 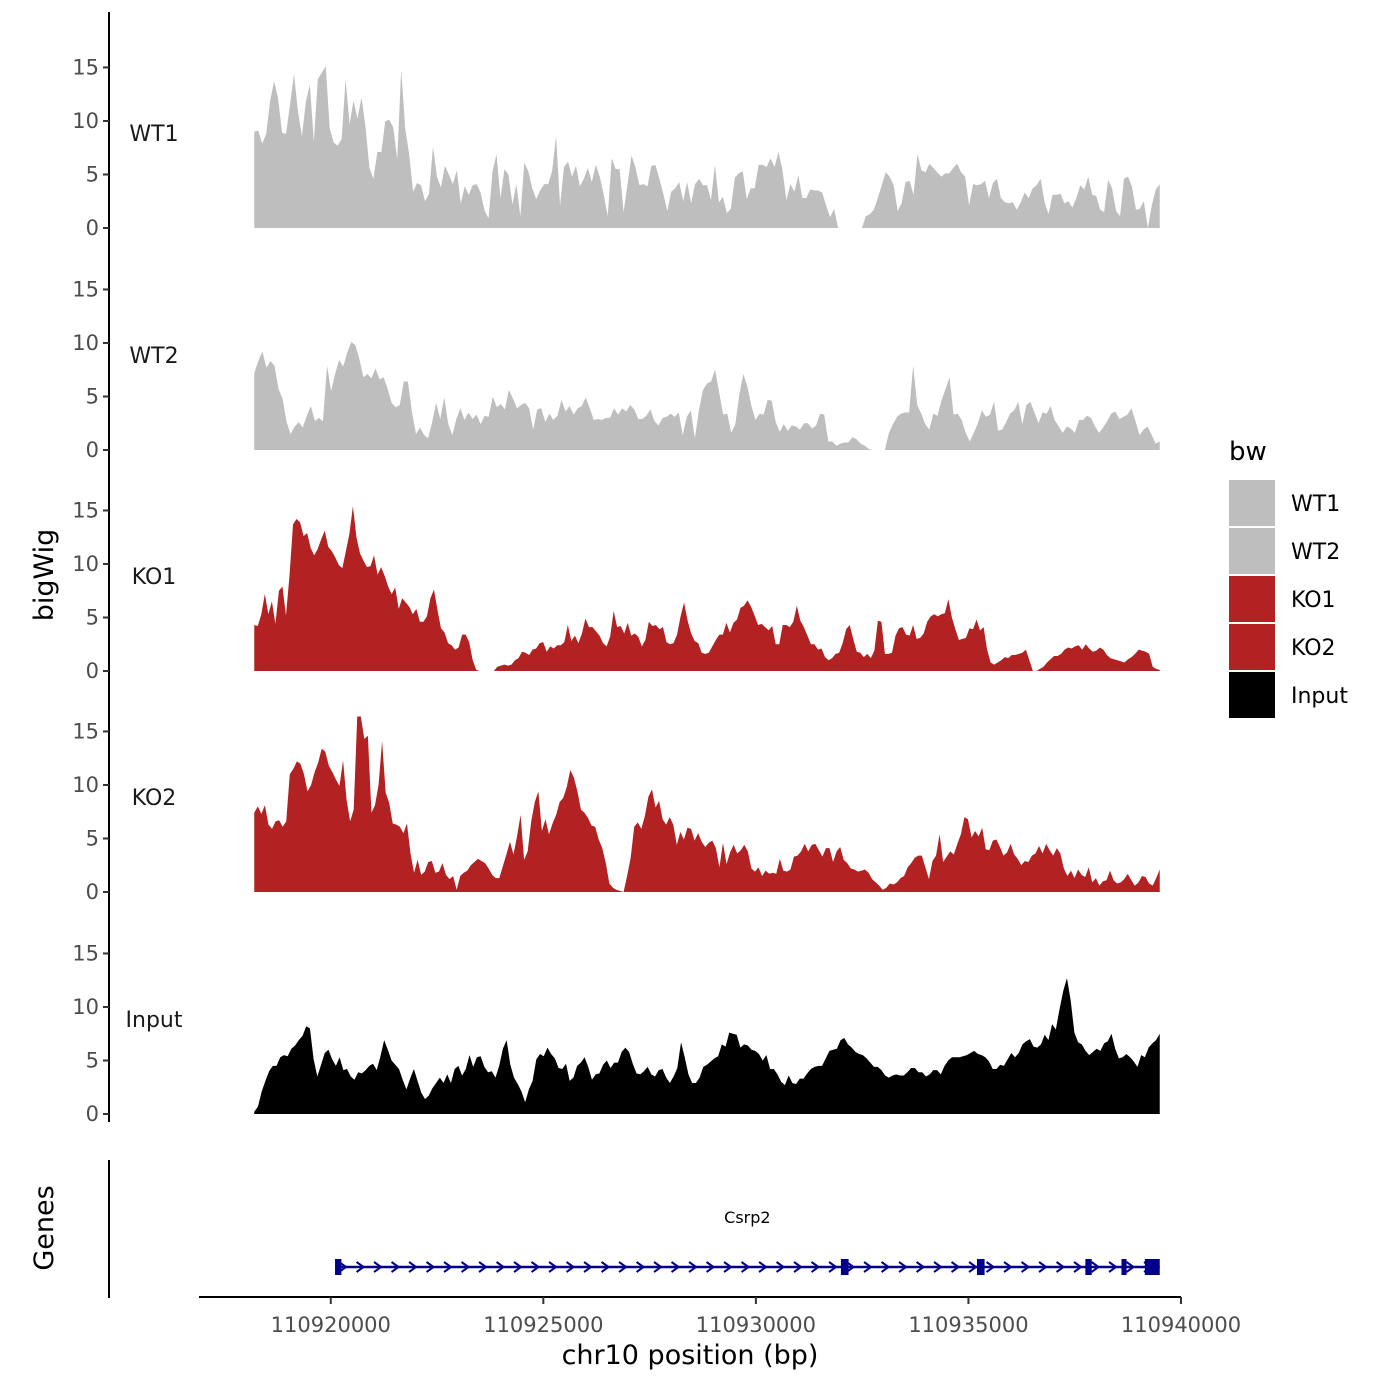 What do you see at coordinates (85, 510) in the screenshot?
I see `y-tick-label-ko1-15: 15` at bounding box center [85, 510].